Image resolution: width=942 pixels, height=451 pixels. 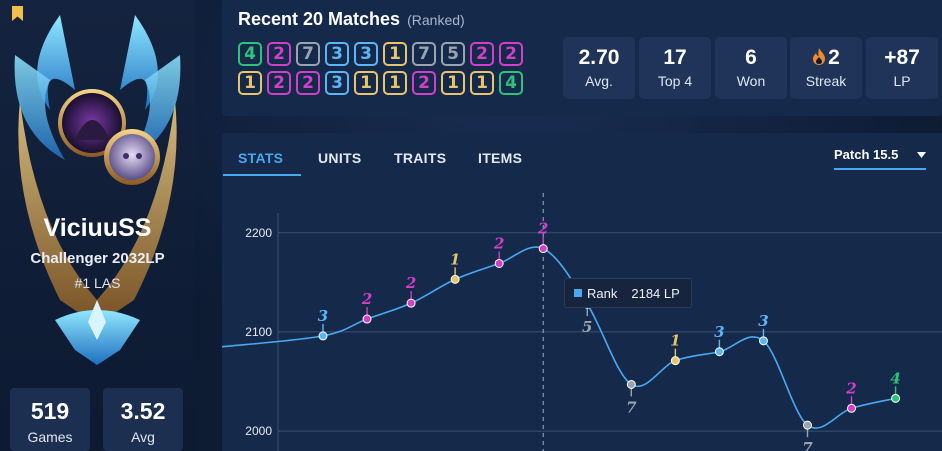 I want to click on games-value: 519, so click(x=50, y=411).